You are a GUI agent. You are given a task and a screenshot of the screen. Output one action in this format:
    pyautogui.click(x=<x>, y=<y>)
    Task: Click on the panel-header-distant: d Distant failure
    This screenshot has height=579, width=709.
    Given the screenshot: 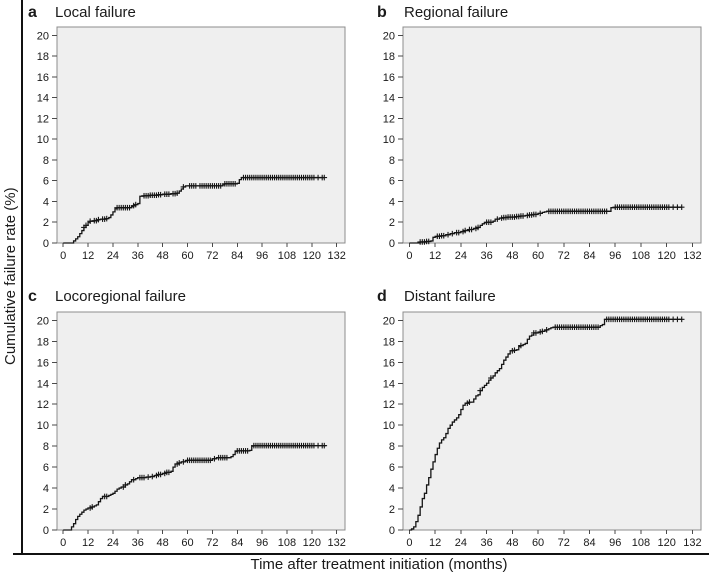 What is the action you would take?
    pyautogui.click(x=436, y=297)
    